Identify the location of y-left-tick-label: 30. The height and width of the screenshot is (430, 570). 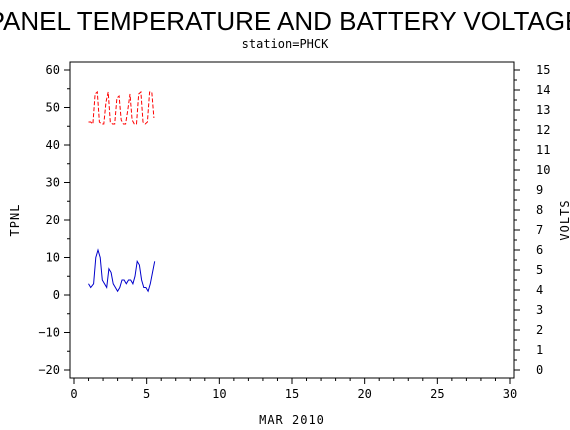
(53, 183).